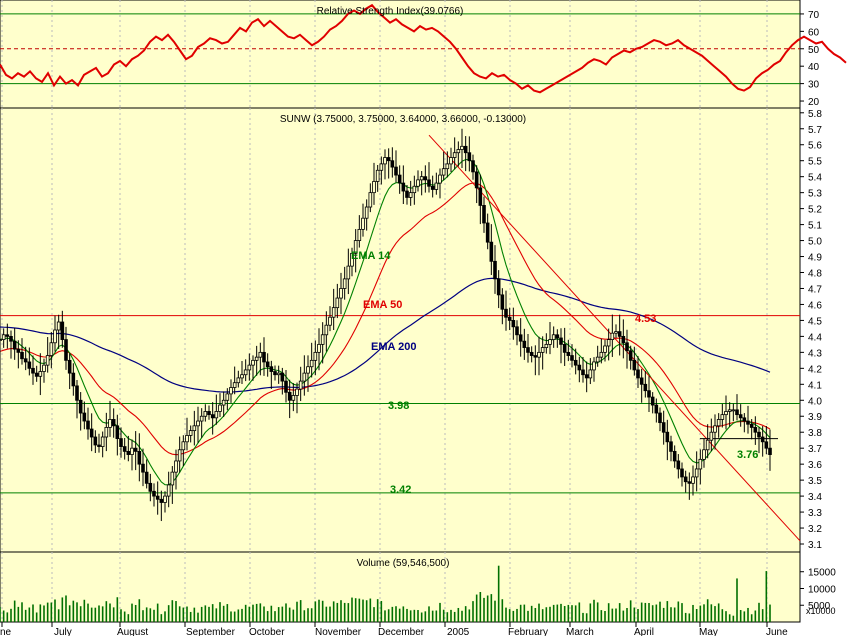 The height and width of the screenshot is (636, 852). What do you see at coordinates (398, 406) in the screenshot?
I see `ref-label-398: 3.98` at bounding box center [398, 406].